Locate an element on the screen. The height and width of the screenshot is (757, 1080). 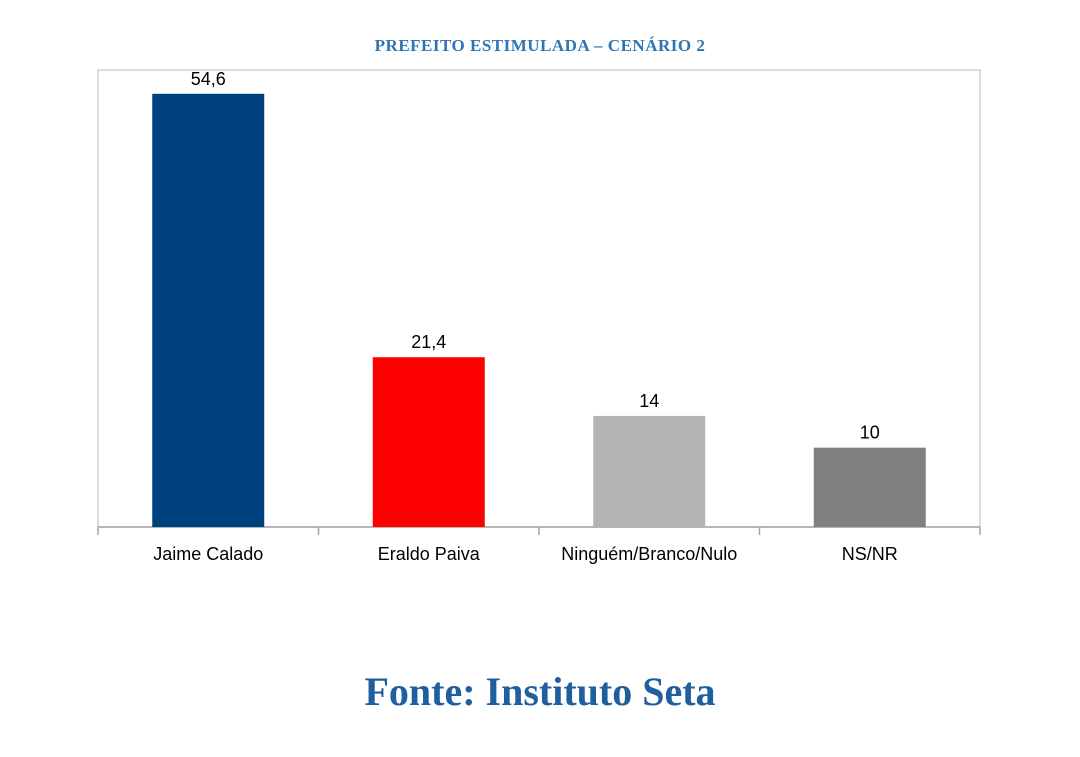
x-tick-label: NS/NR is located at coordinates (870, 554).